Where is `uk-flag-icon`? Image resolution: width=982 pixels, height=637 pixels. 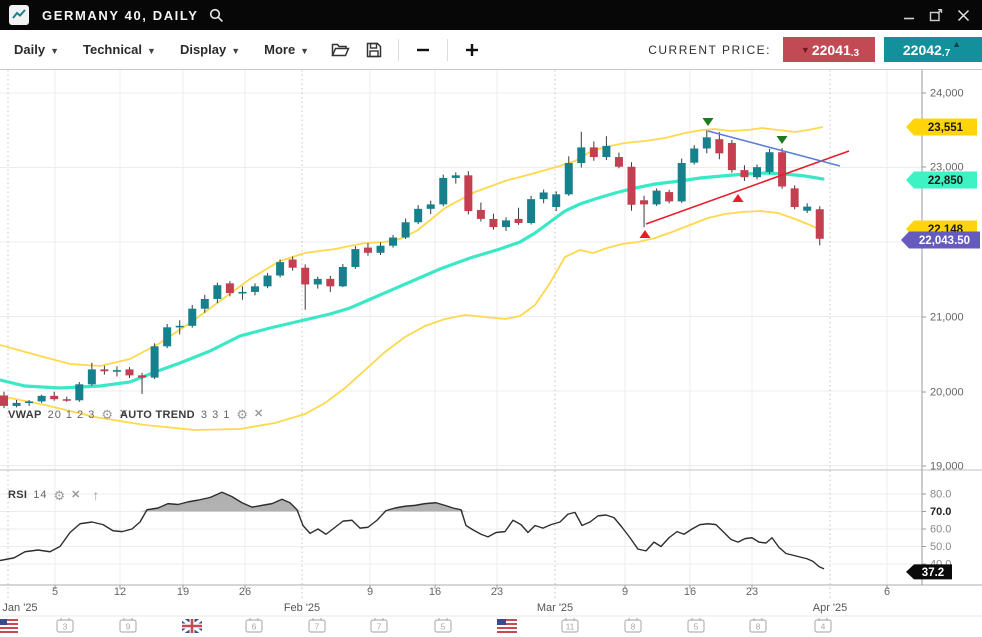
uk-flag-icon is located at coordinates (192, 626).